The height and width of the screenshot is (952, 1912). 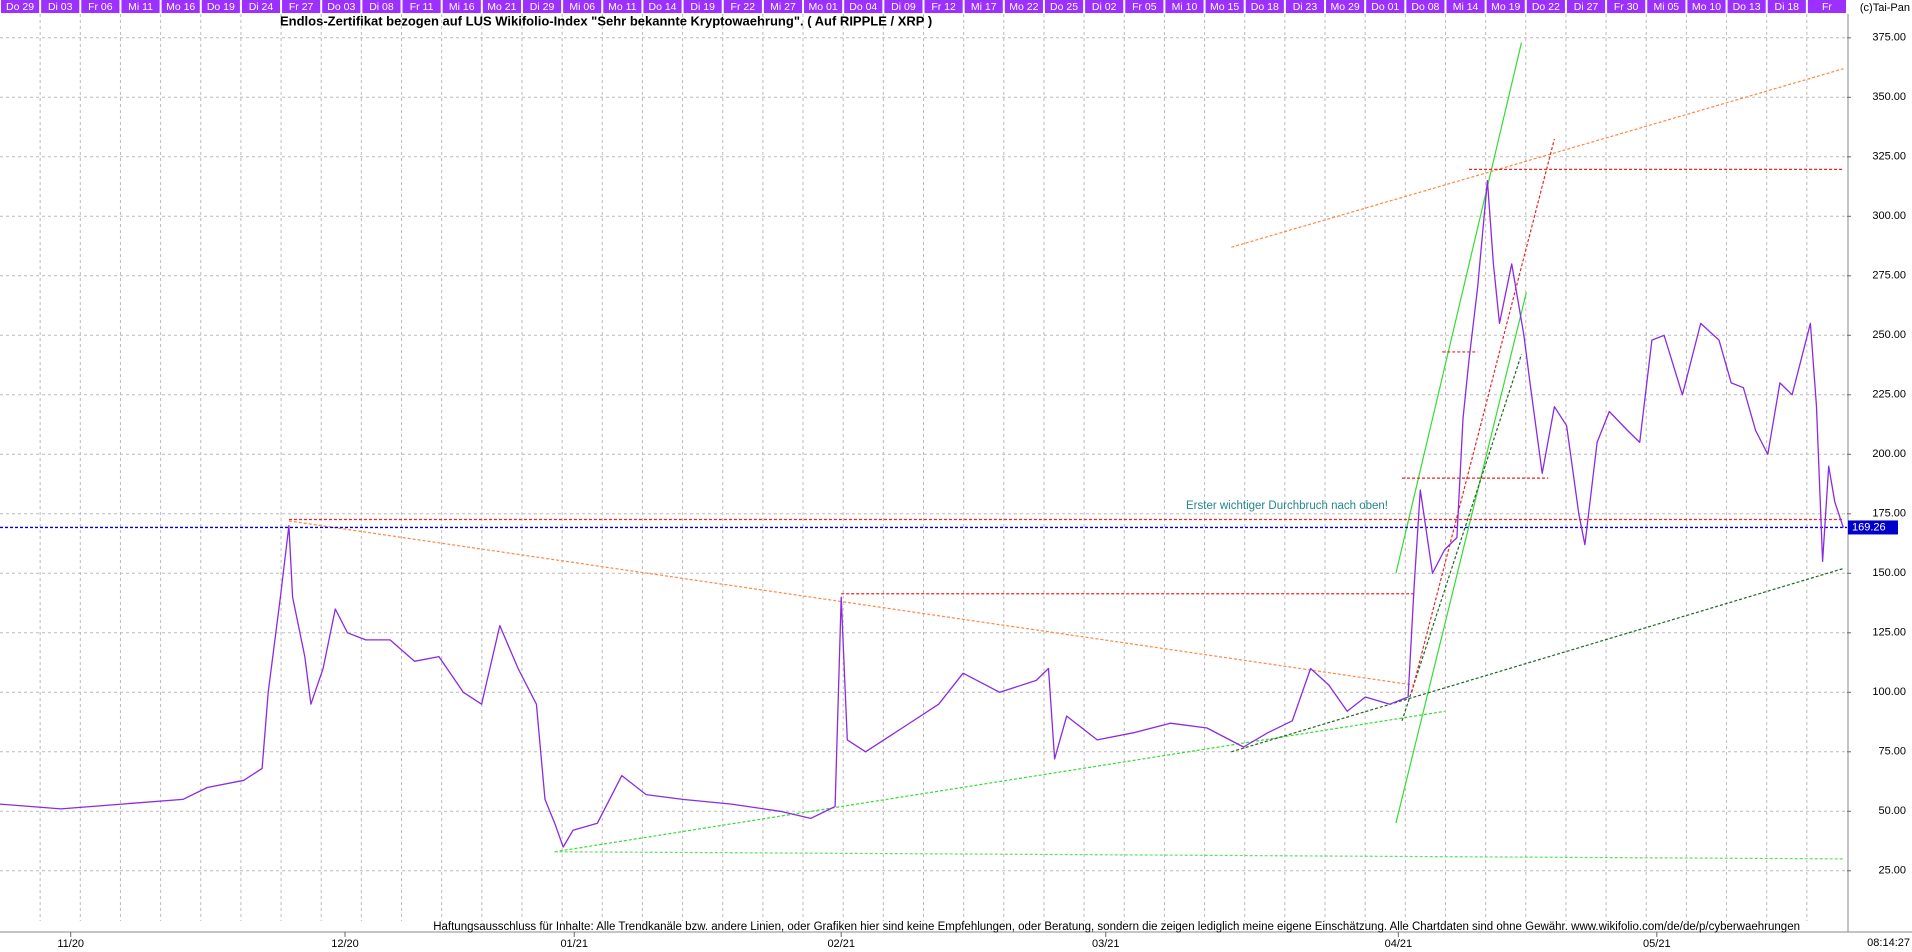 I want to click on date-strip-label: Mo 22, so click(x=1023, y=7).